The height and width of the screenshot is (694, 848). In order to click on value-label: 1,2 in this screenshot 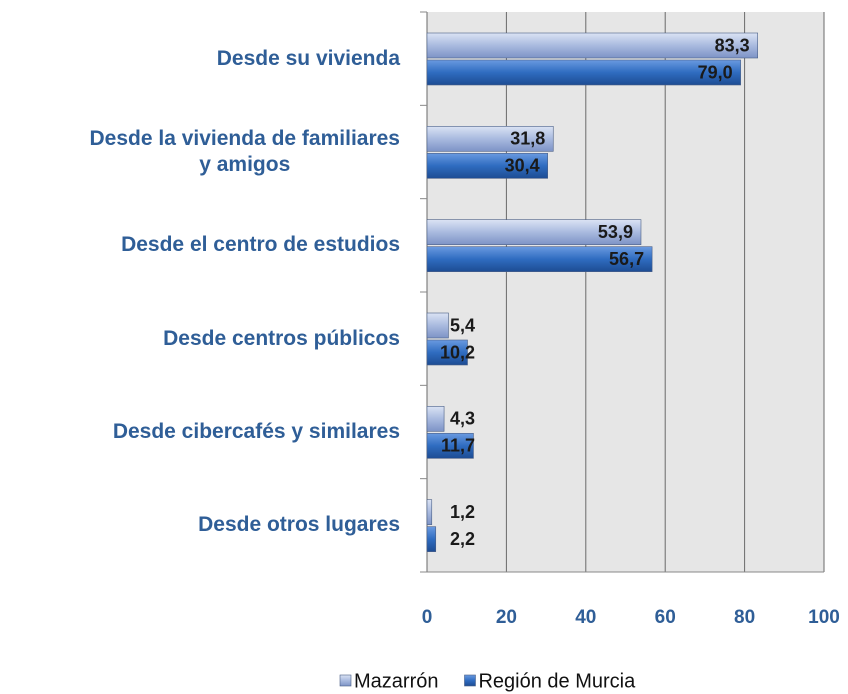, I will do `click(462, 512)`.